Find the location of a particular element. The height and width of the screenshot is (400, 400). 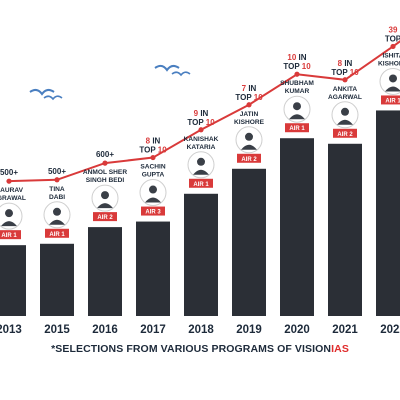

count-value: 10 is located at coordinates (291, 57).